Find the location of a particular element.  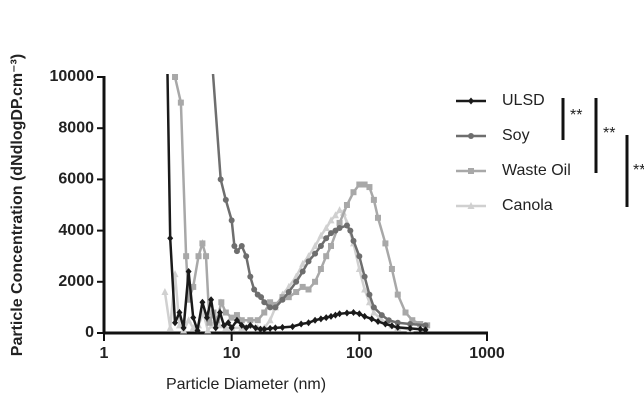

x-tick-label: 1 is located at coordinates (104, 353).